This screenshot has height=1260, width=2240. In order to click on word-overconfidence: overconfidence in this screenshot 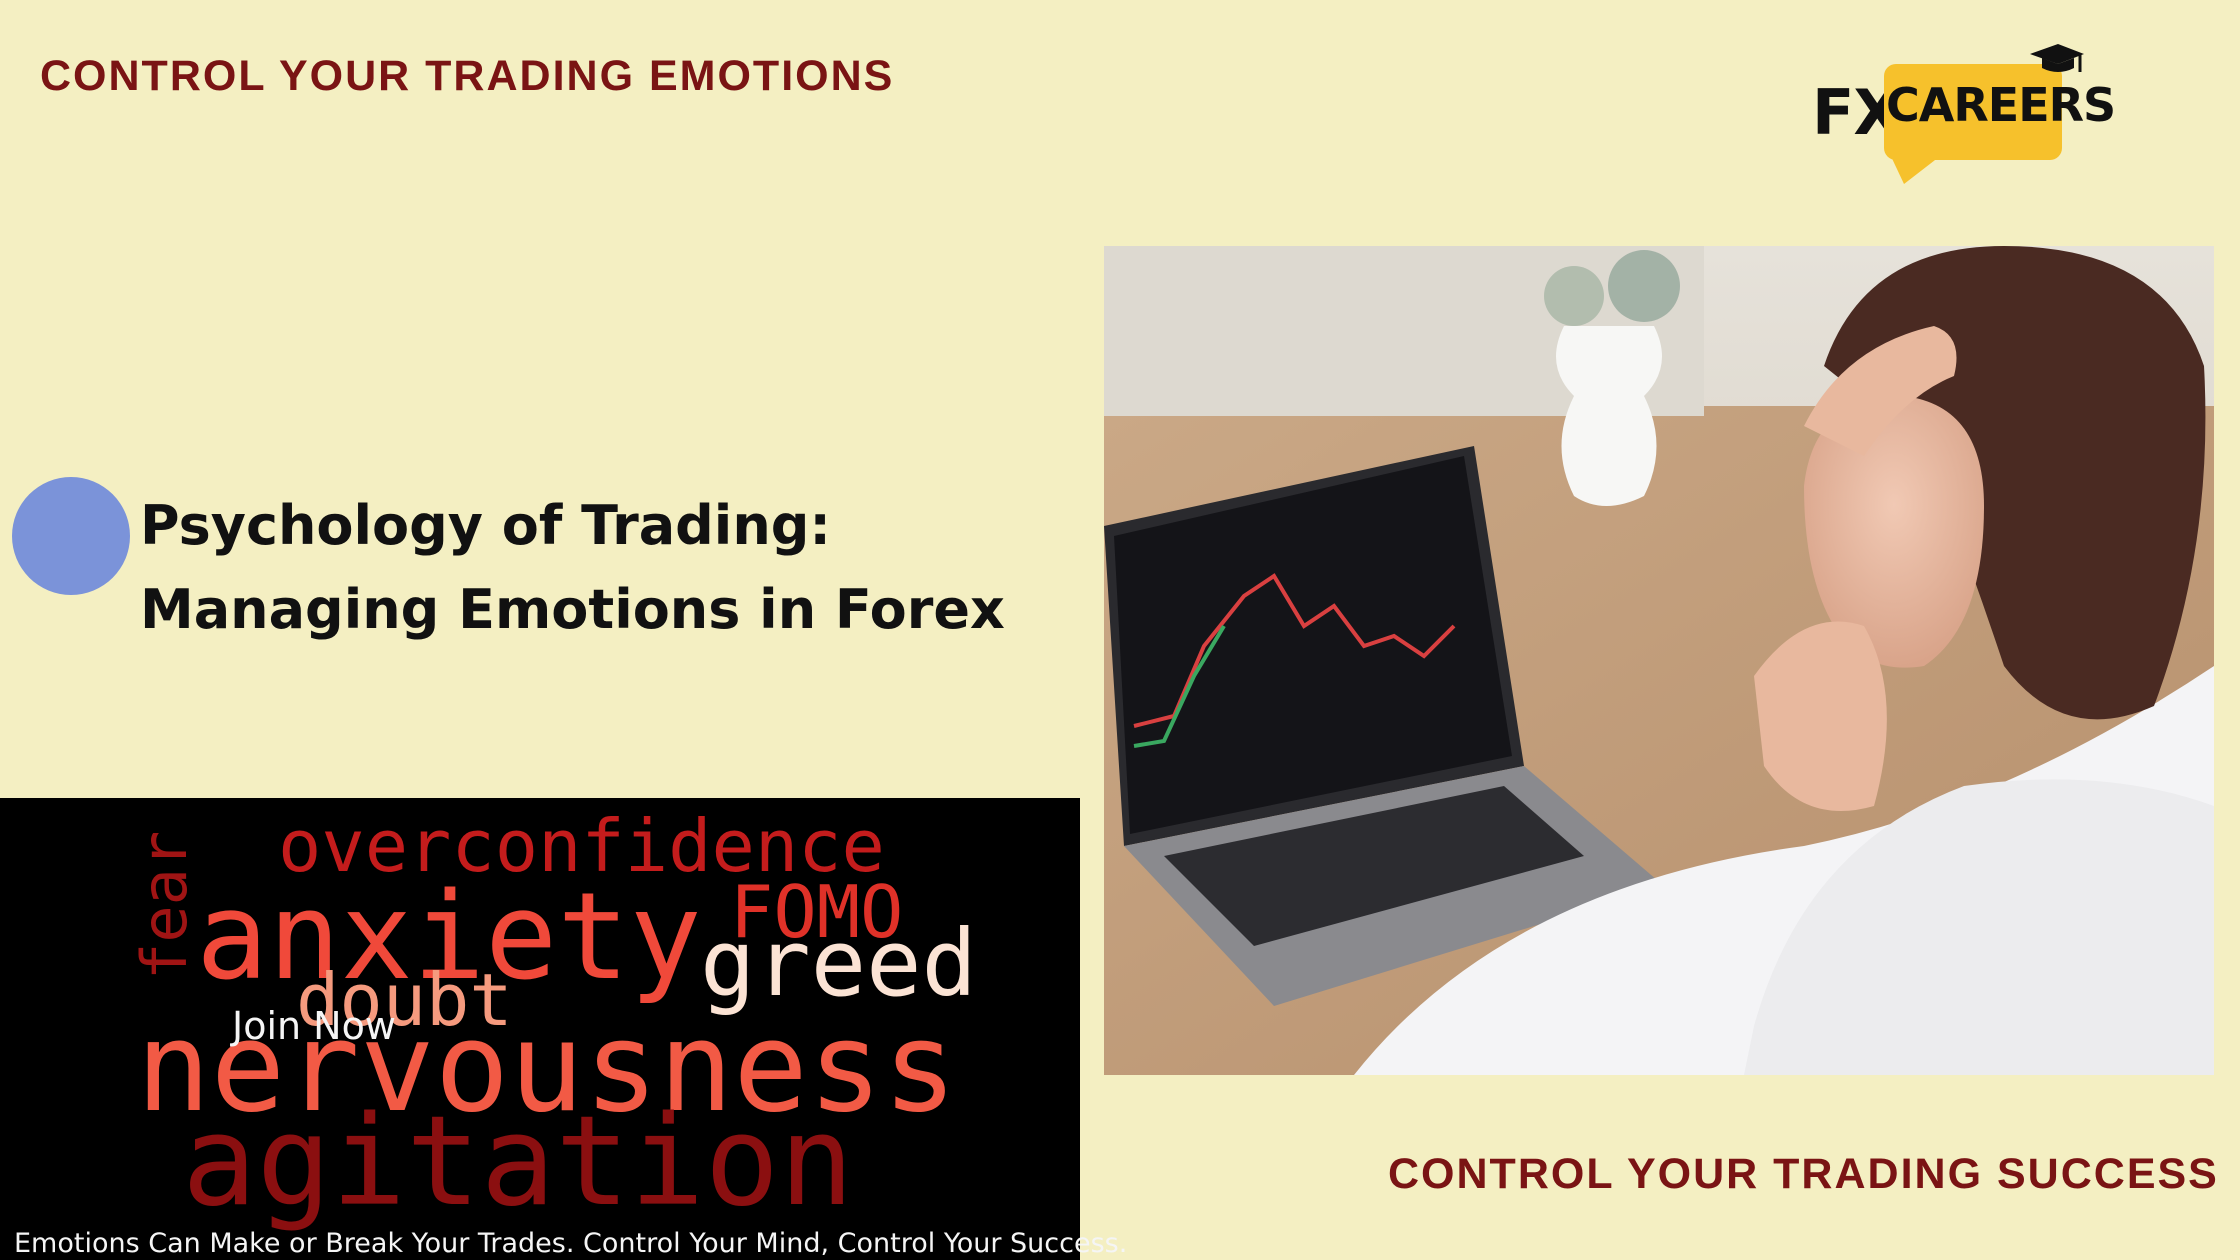, I will do `click(581, 846)`.